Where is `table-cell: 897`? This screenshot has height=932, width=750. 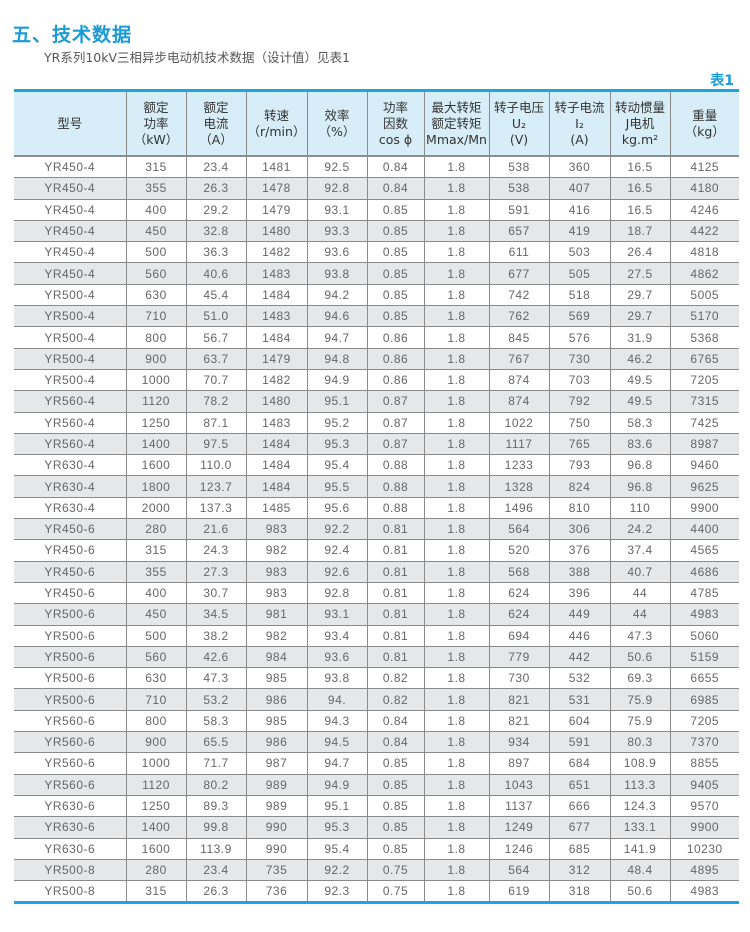 table-cell: 897 is located at coordinates (518, 763).